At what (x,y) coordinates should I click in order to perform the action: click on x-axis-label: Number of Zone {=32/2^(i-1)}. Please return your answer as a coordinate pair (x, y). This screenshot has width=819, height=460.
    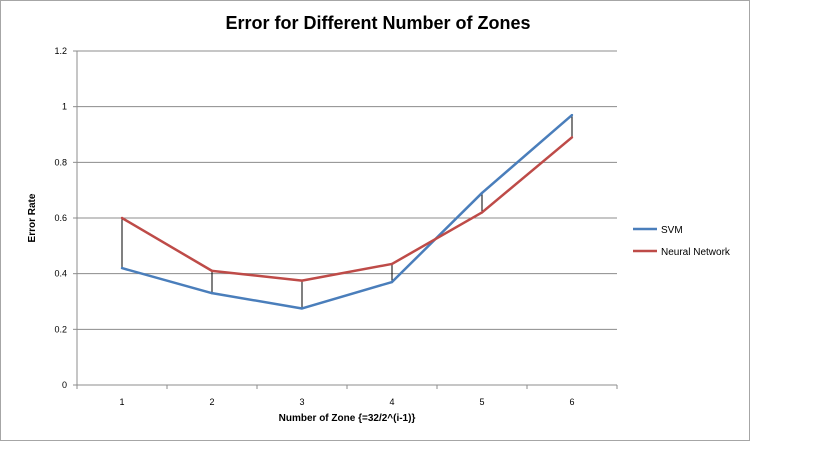
    Looking at the image, I should click on (347, 418).